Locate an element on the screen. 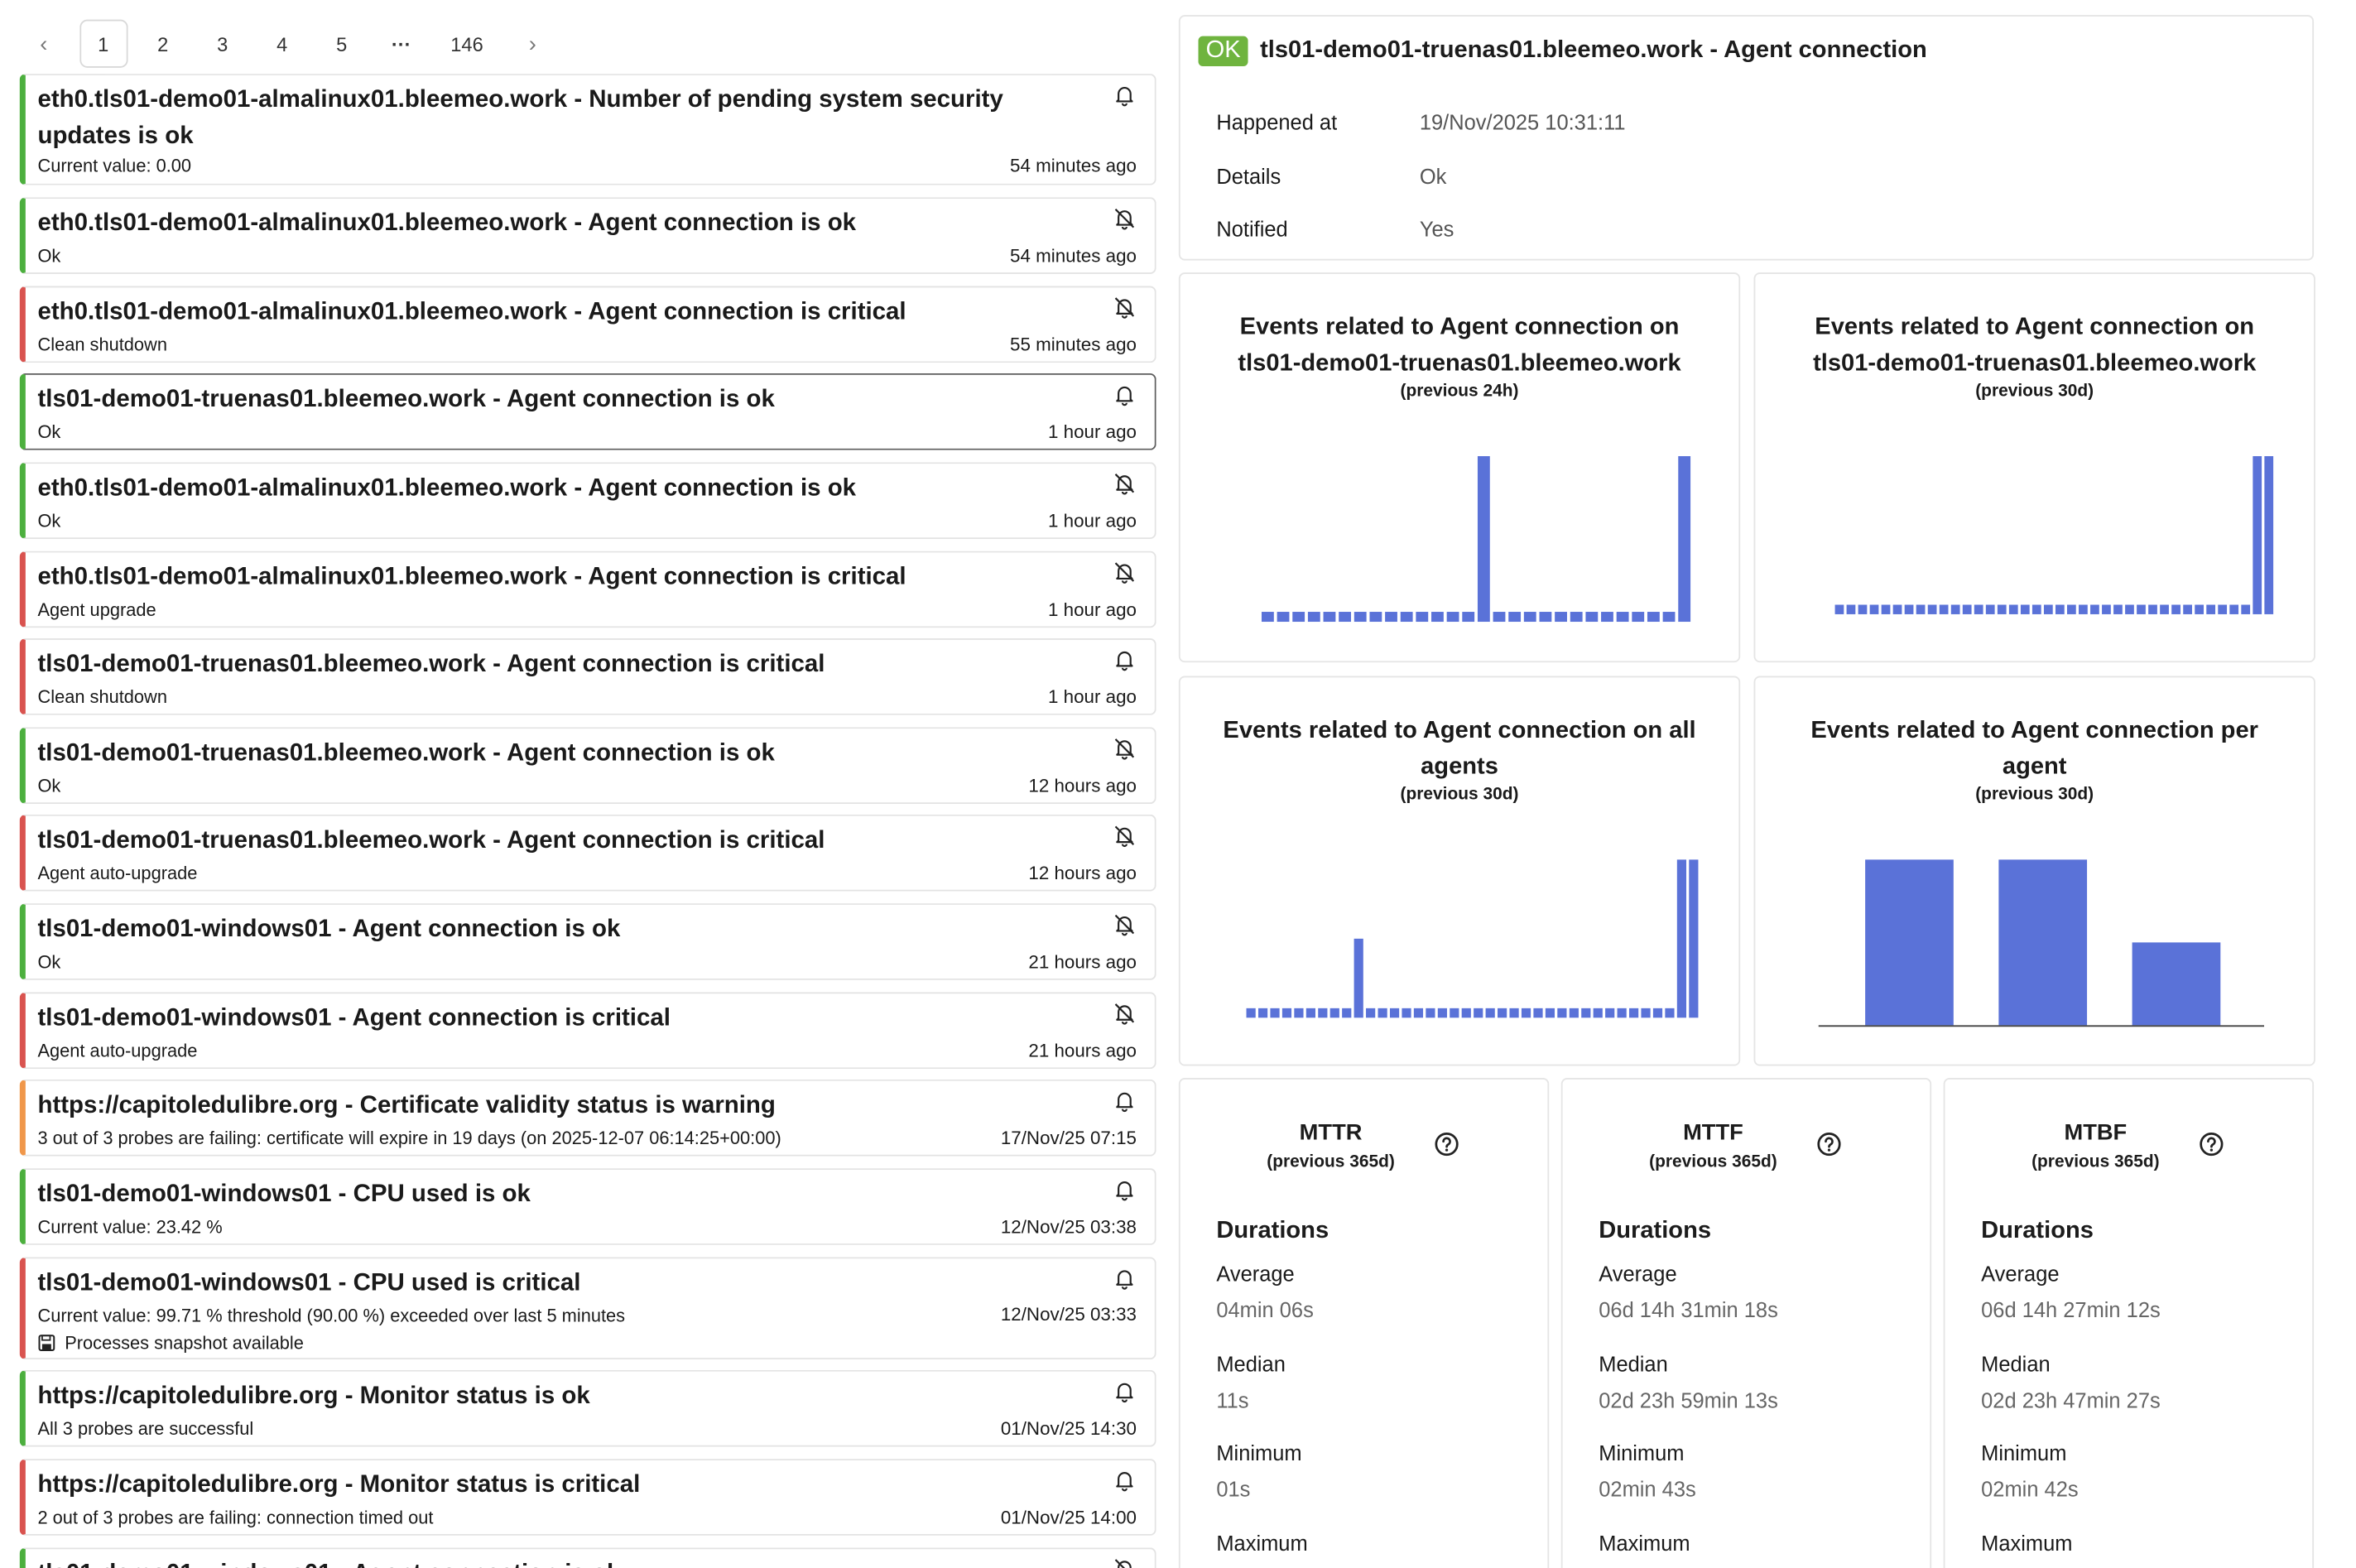  processes-snapshot-link: Processes snapshot available is located at coordinates (170, 1343).